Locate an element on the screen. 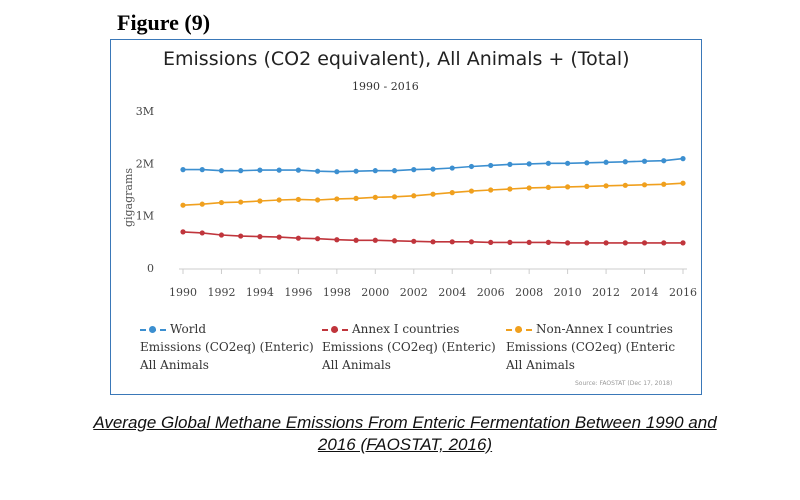 This screenshot has width=800, height=500. legend-world-line3: All Animals is located at coordinates (174, 365).